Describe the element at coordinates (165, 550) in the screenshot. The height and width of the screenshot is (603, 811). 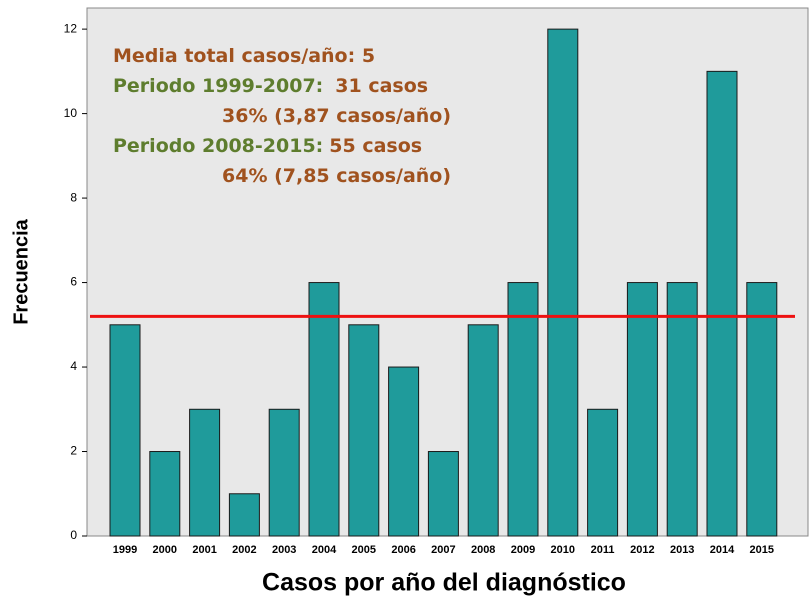
I see `x-tick-label: 2000` at that location.